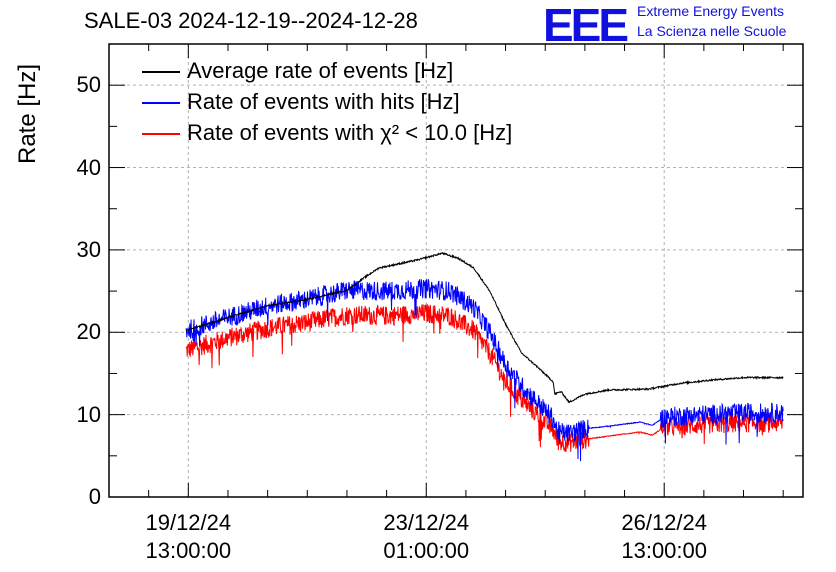 This screenshot has height=572, width=836. Describe the element at coordinates (664, 522) in the screenshot. I see `x-tick-date: 26/12/24` at that location.